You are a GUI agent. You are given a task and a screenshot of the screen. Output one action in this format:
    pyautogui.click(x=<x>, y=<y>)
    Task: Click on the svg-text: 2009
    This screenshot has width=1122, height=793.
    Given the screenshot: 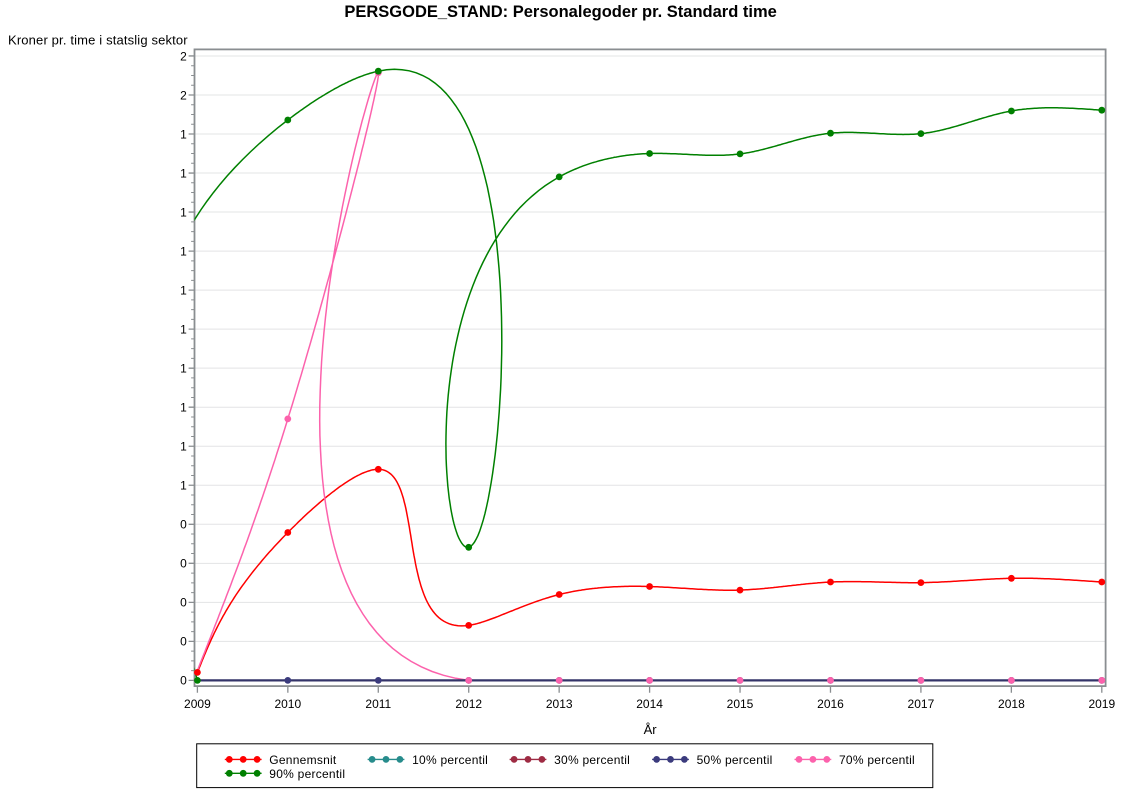 What is the action you would take?
    pyautogui.click(x=197, y=704)
    